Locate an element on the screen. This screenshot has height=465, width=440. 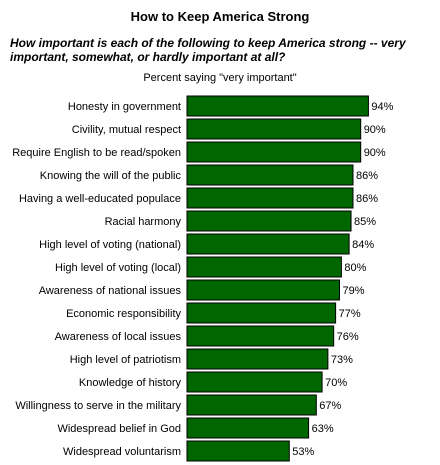
category-label: Racial harmony is located at coordinates (143, 222).